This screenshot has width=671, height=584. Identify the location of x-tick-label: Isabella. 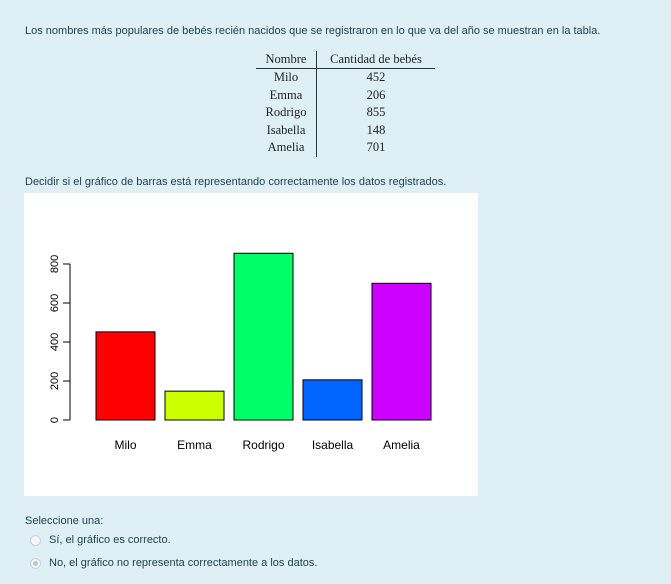
(333, 445).